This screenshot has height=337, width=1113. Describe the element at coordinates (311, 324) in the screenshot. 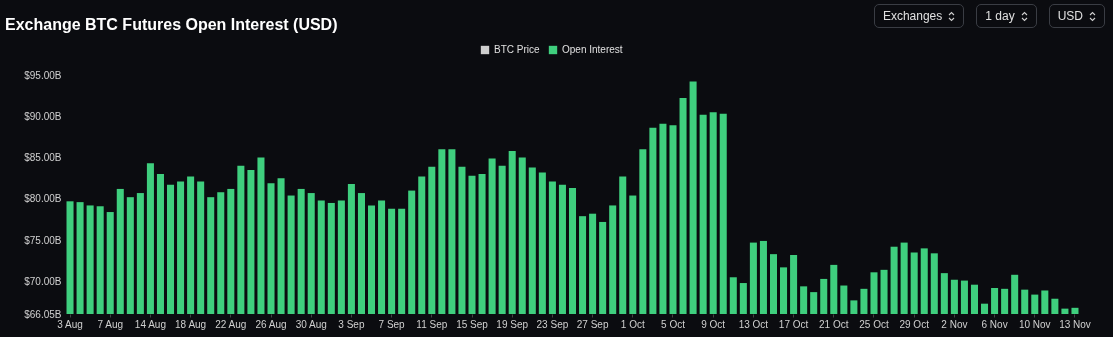

I see `x-tick-label: 30 Aug` at that location.